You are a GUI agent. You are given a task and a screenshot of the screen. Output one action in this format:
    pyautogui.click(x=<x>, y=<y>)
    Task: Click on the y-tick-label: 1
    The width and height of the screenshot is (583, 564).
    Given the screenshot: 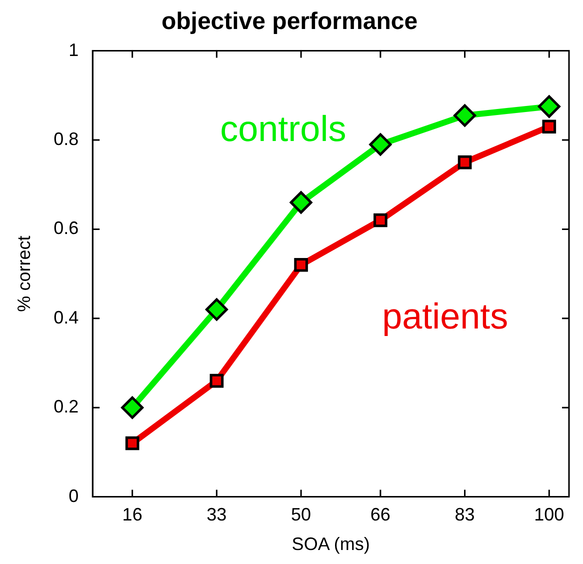 What is the action you would take?
    pyautogui.click(x=73, y=50)
    